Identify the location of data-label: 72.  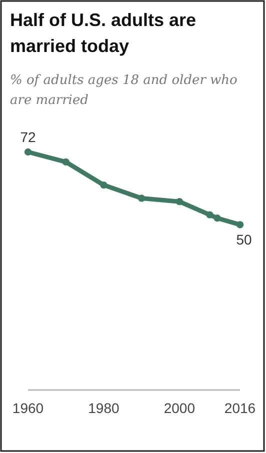
(28, 137).